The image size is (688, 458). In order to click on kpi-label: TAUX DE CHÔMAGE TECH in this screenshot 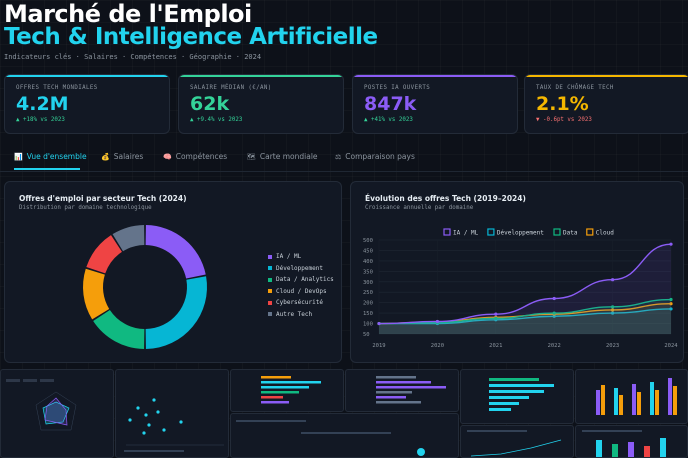, I will do `click(575, 88)`.